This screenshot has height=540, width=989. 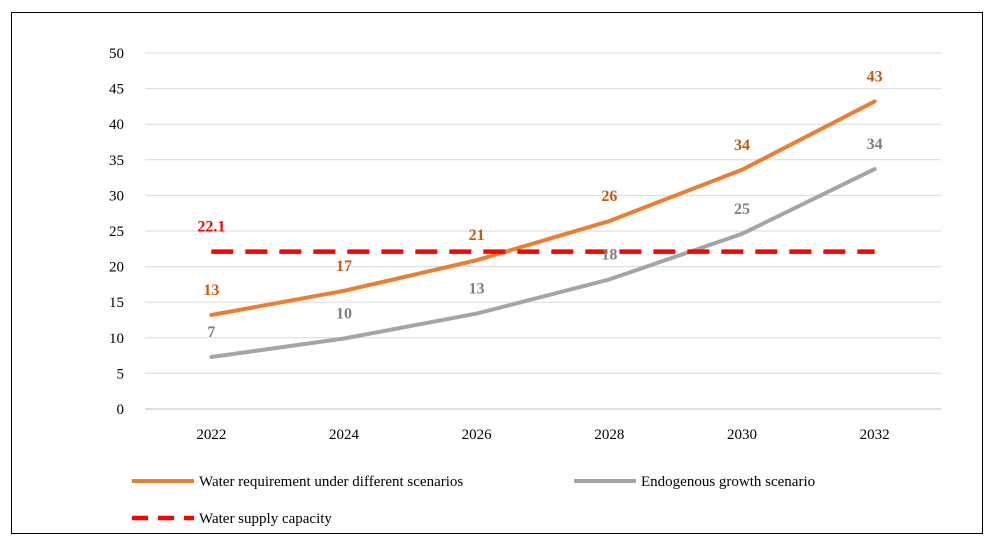 What do you see at coordinates (344, 314) in the screenshot?
I see `data-label-1-1: 10` at bounding box center [344, 314].